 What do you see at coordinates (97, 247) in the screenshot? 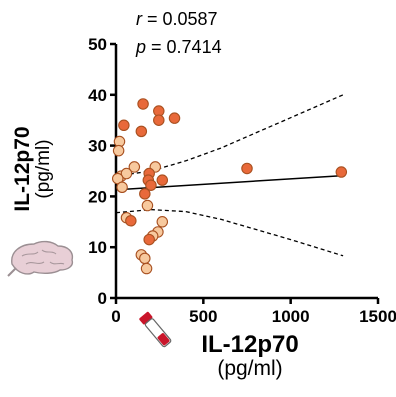
I see `y-tick-label: 10` at bounding box center [97, 247].